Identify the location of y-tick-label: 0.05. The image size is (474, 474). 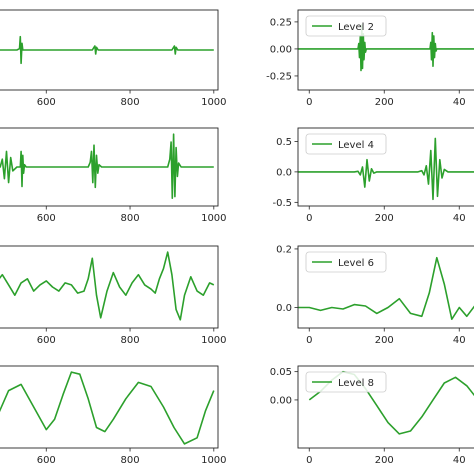
(281, 372).